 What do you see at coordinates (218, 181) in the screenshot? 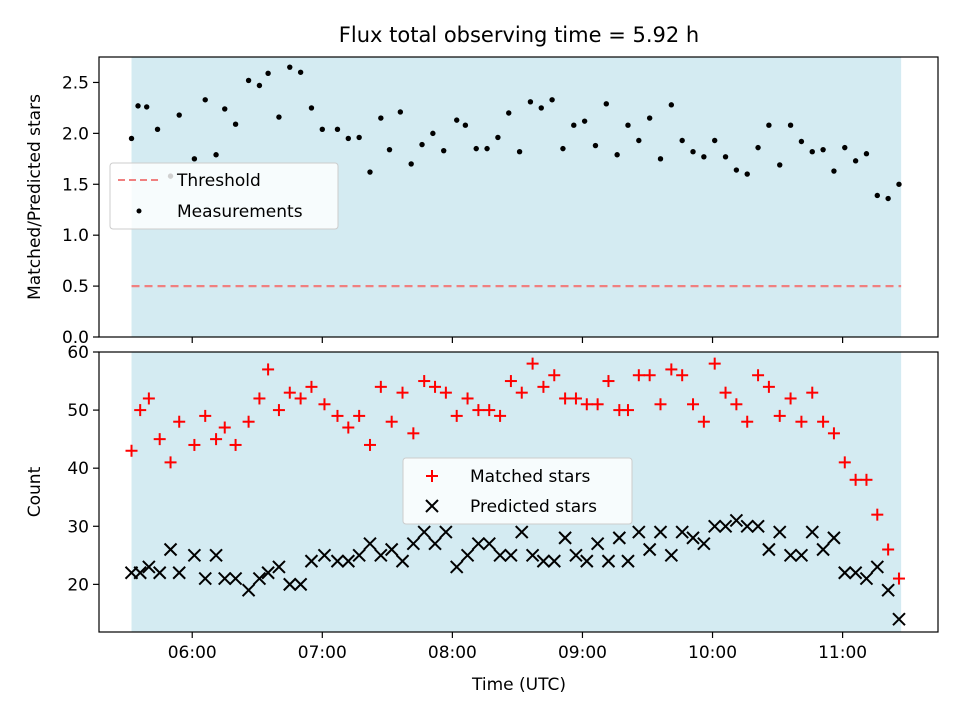
I see `legend-threshold-label: Threshold` at bounding box center [218, 181].